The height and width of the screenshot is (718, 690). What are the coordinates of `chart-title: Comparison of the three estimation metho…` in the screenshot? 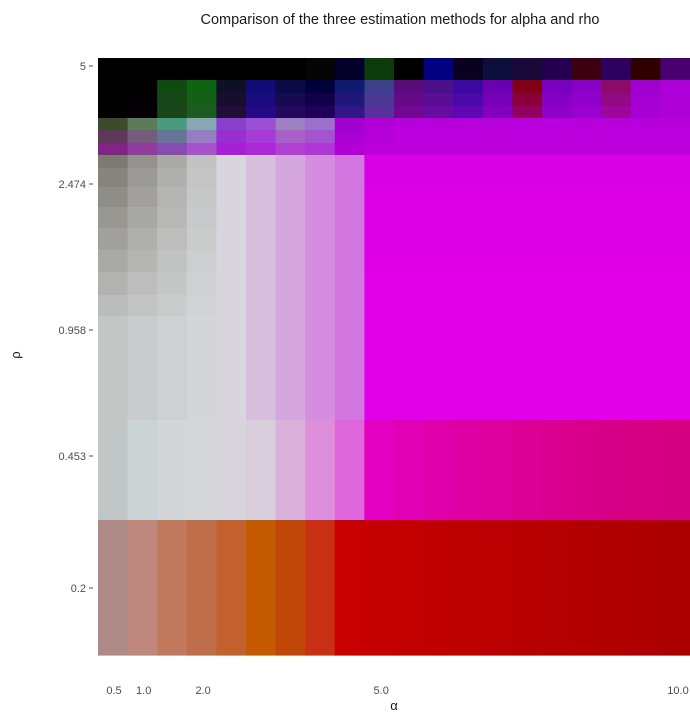 It's located at (400, 20).